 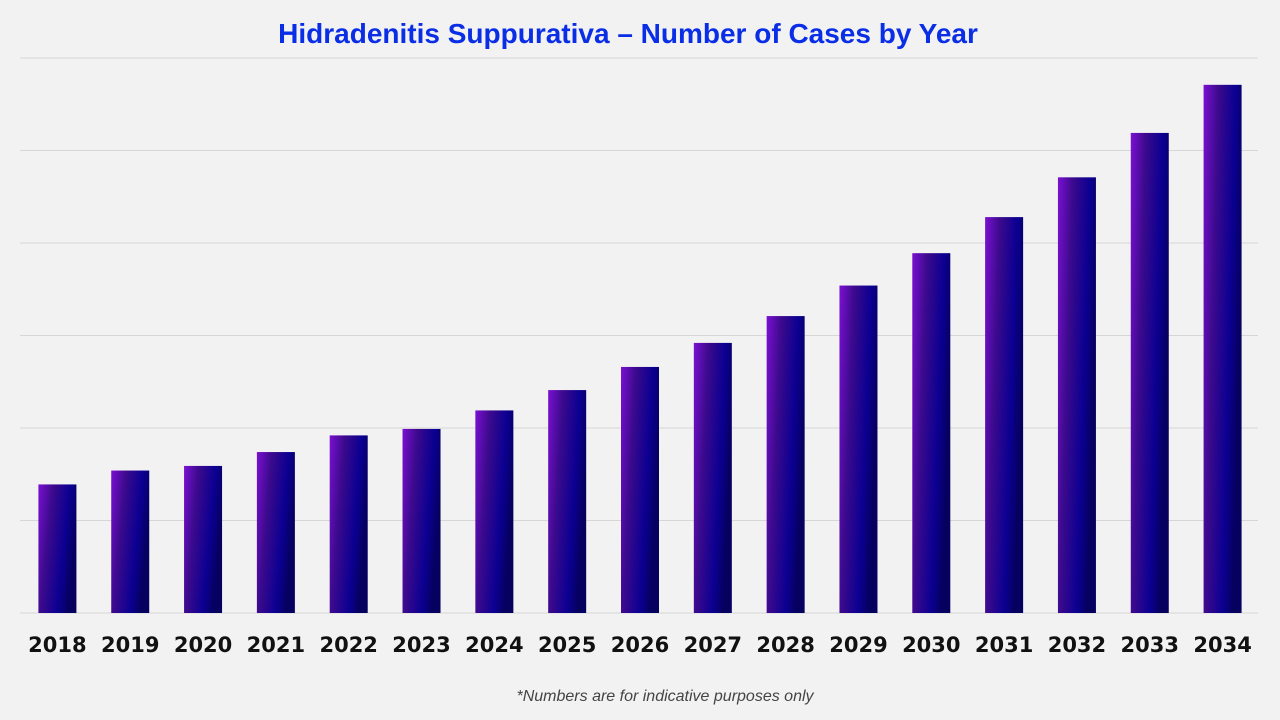 What do you see at coordinates (421, 520) in the screenshot?
I see `bar-2023` at bounding box center [421, 520].